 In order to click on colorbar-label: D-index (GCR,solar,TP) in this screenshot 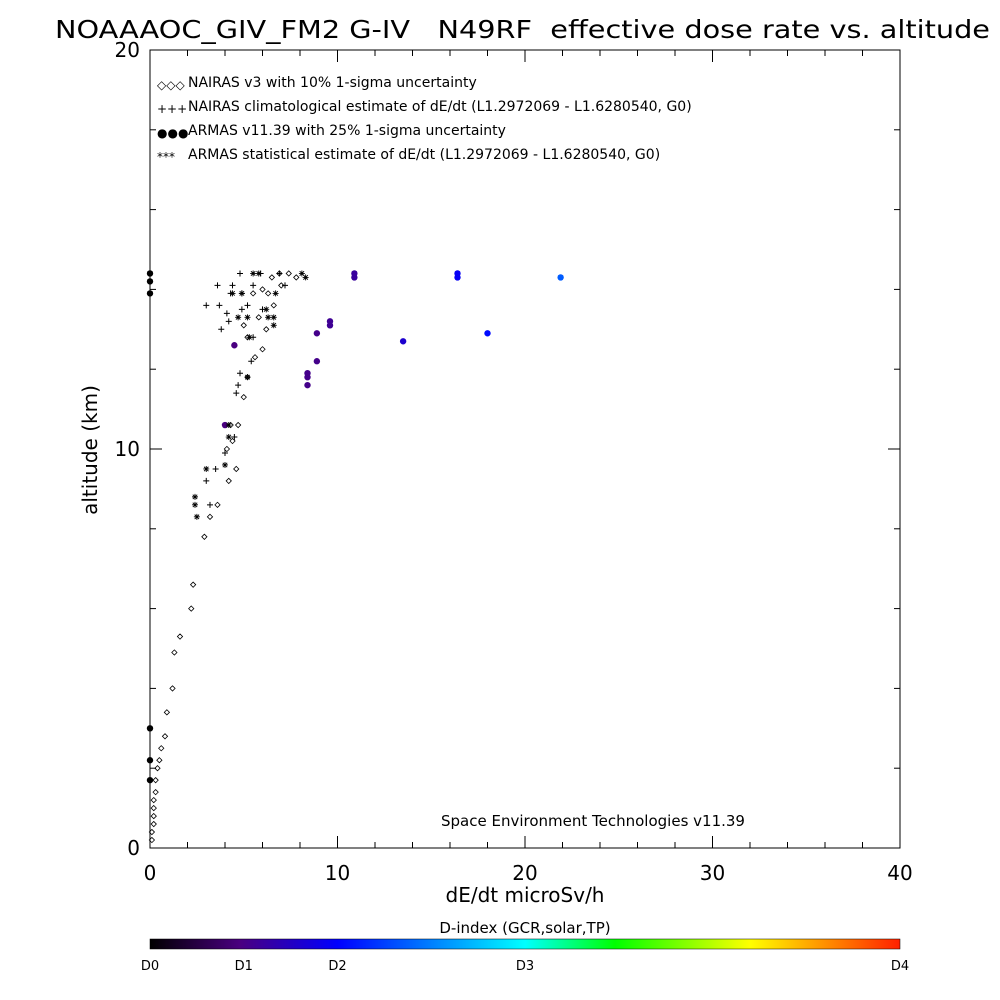, I will do `click(524, 928)`.